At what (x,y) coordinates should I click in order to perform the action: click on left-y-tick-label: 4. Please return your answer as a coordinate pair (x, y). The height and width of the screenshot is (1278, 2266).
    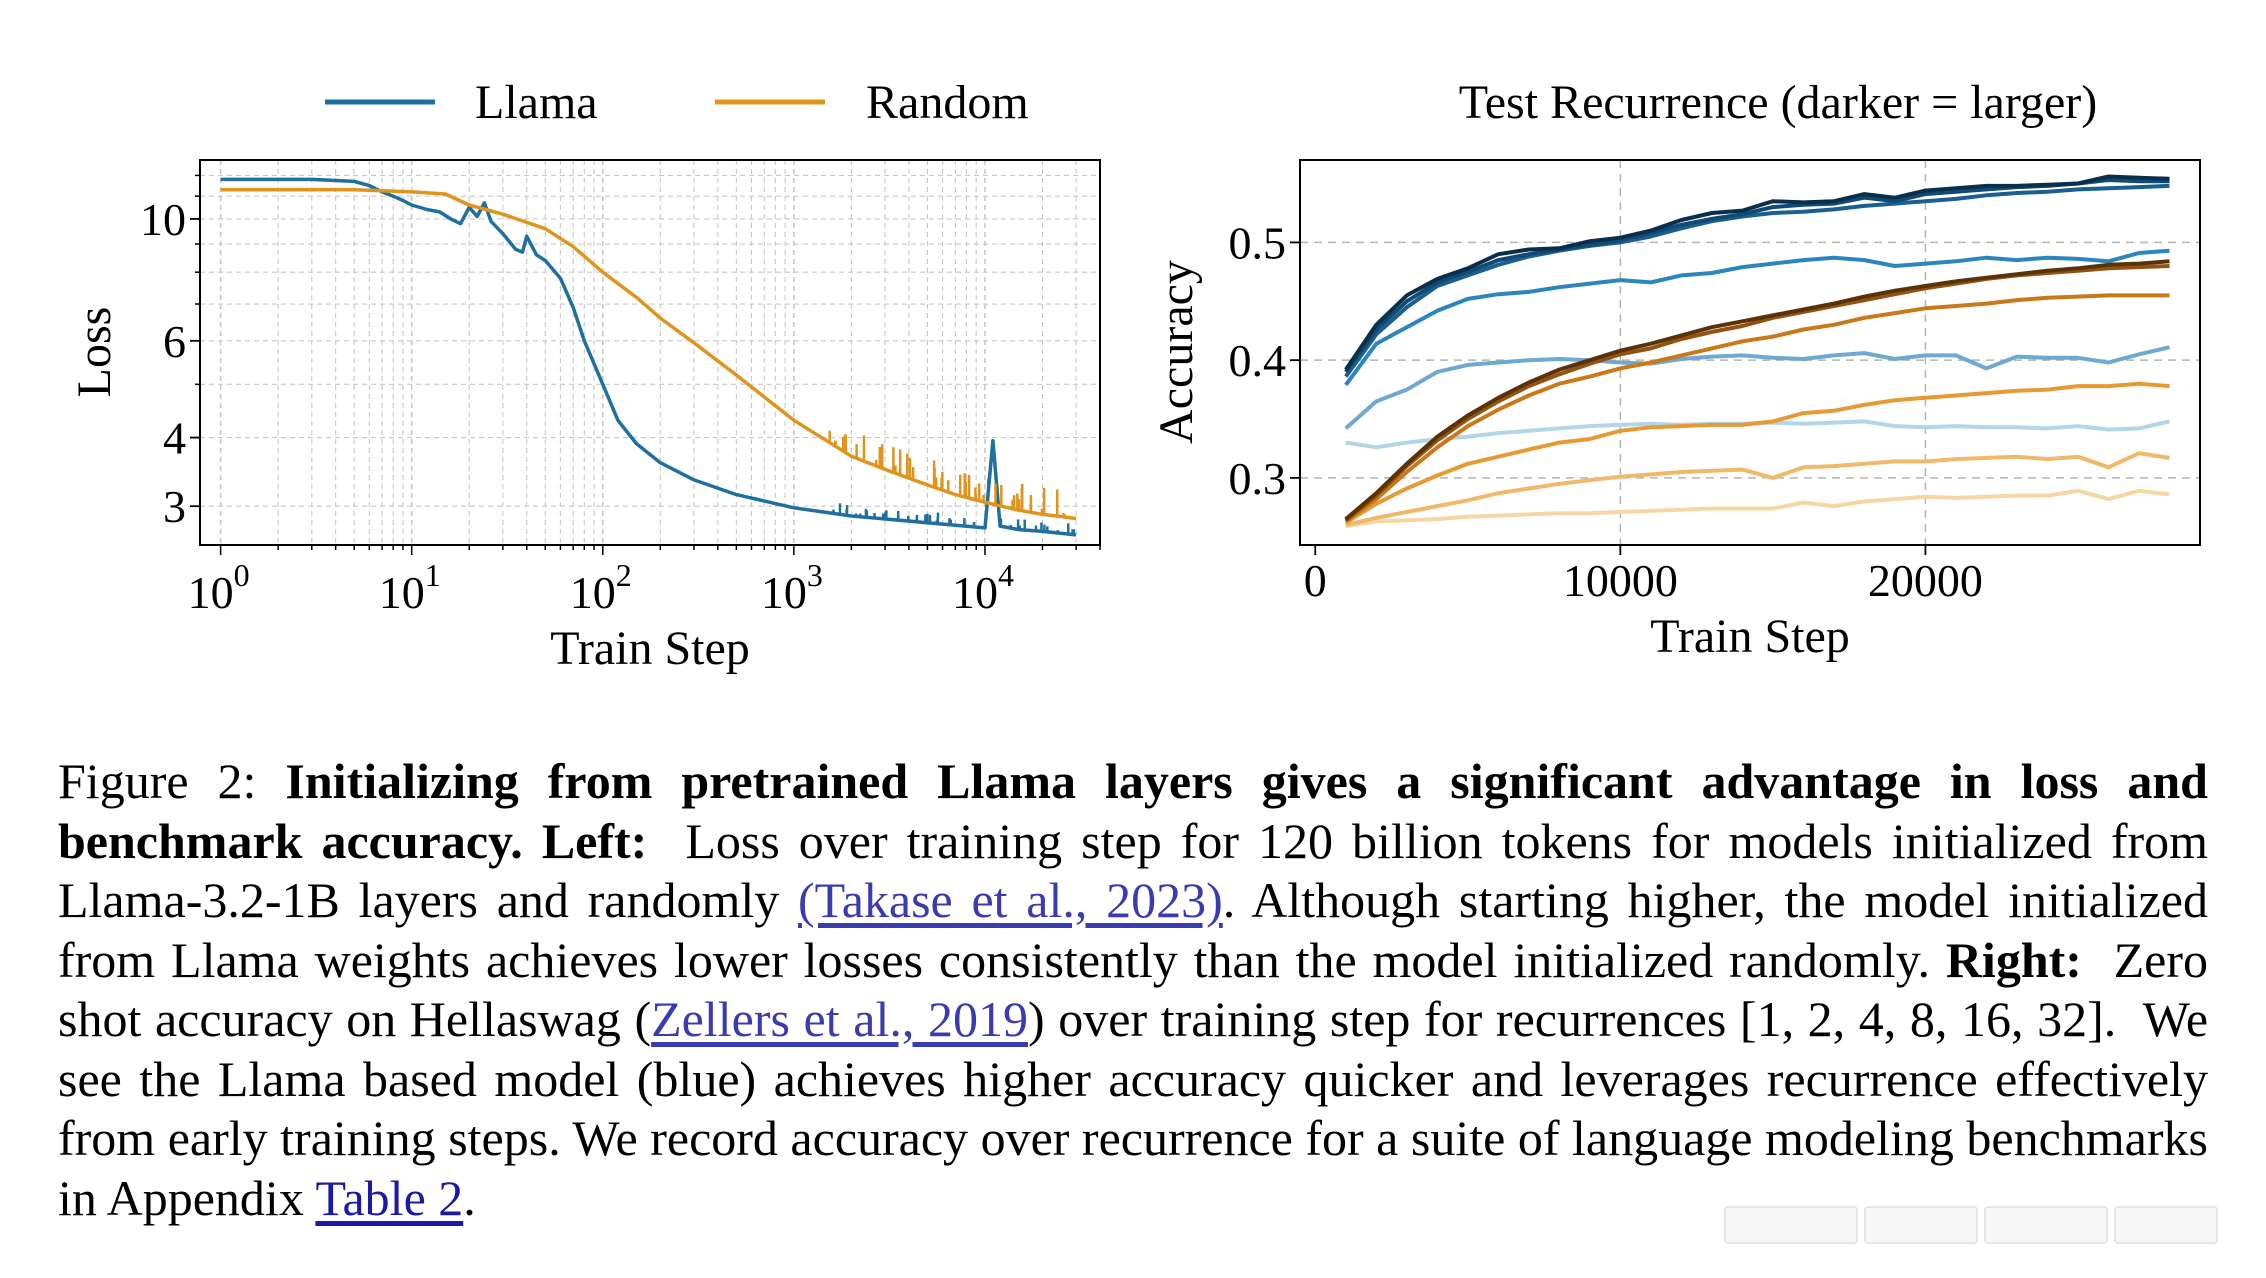
    Looking at the image, I should click on (174, 438).